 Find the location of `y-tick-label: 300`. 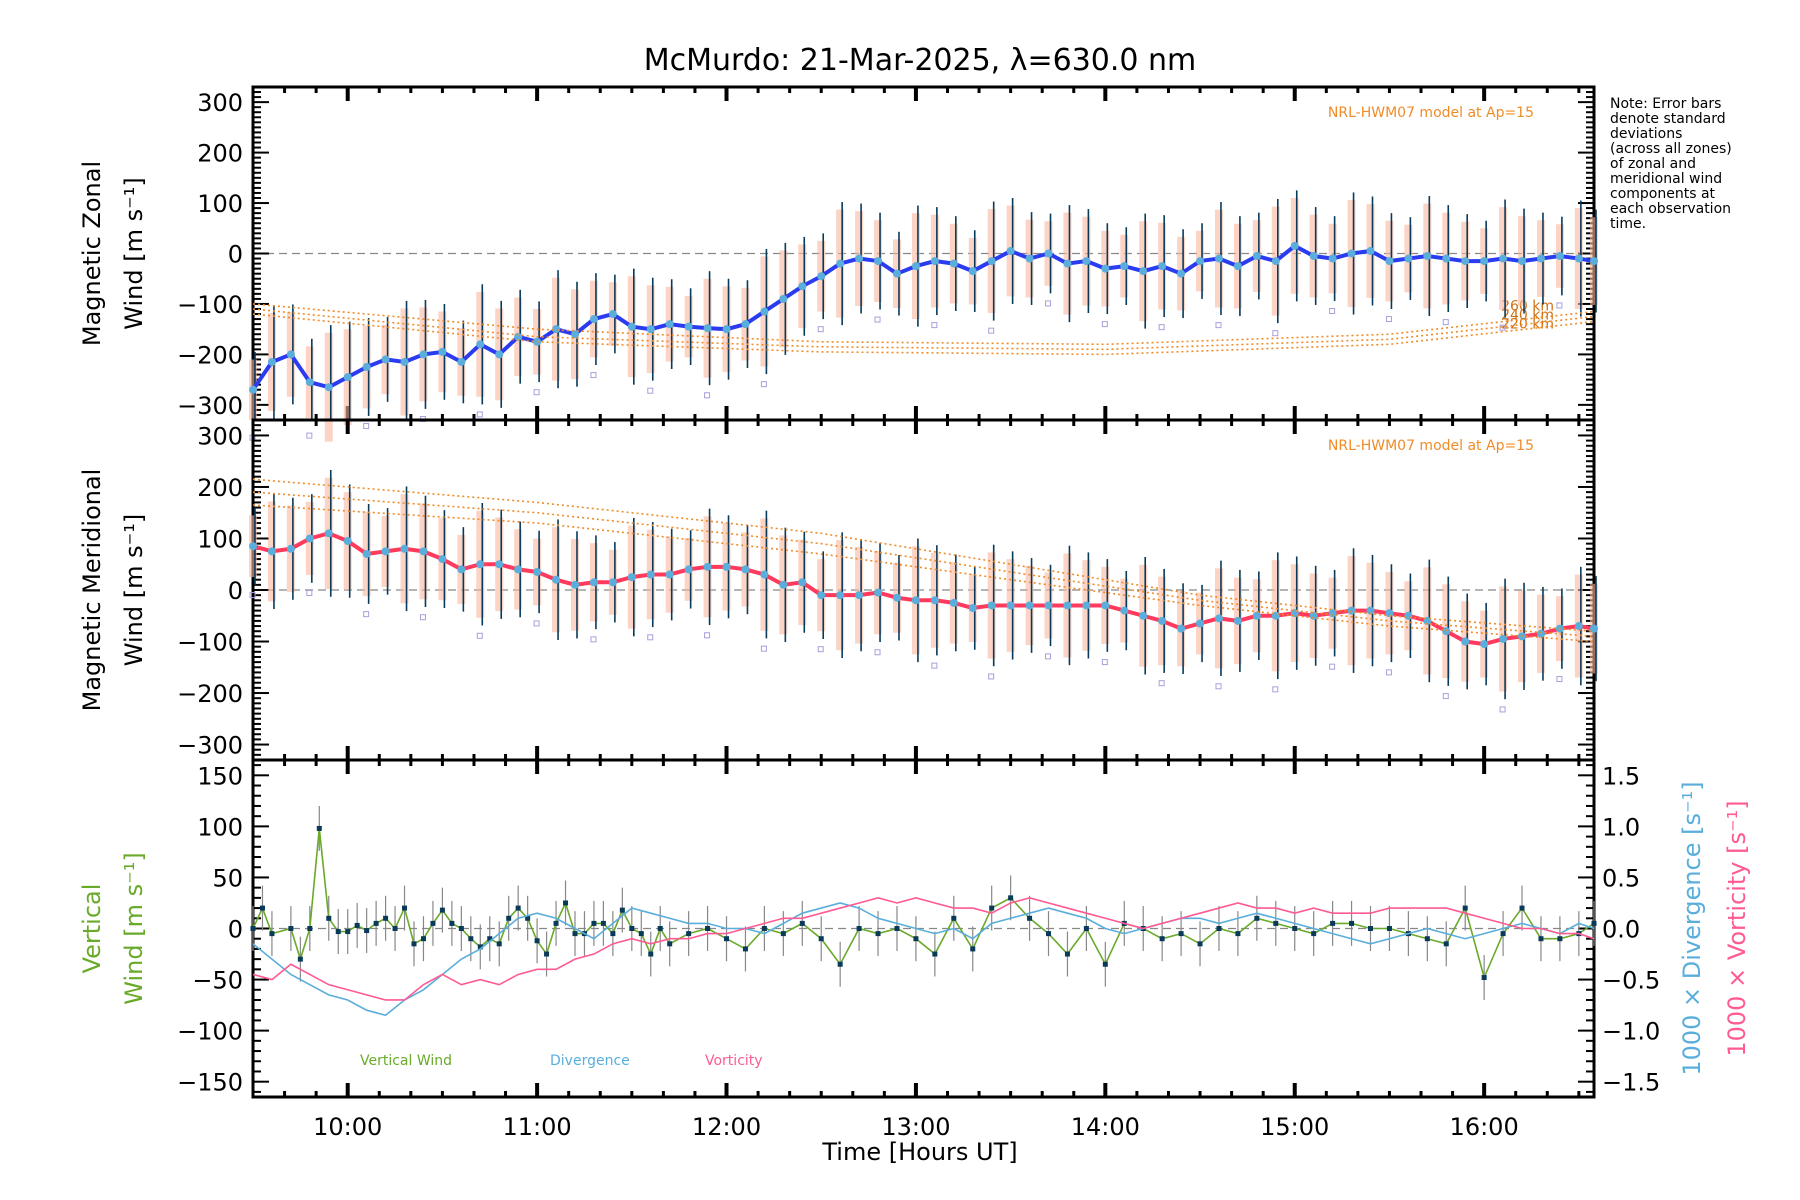

y-tick-label: 300 is located at coordinates (220, 436).